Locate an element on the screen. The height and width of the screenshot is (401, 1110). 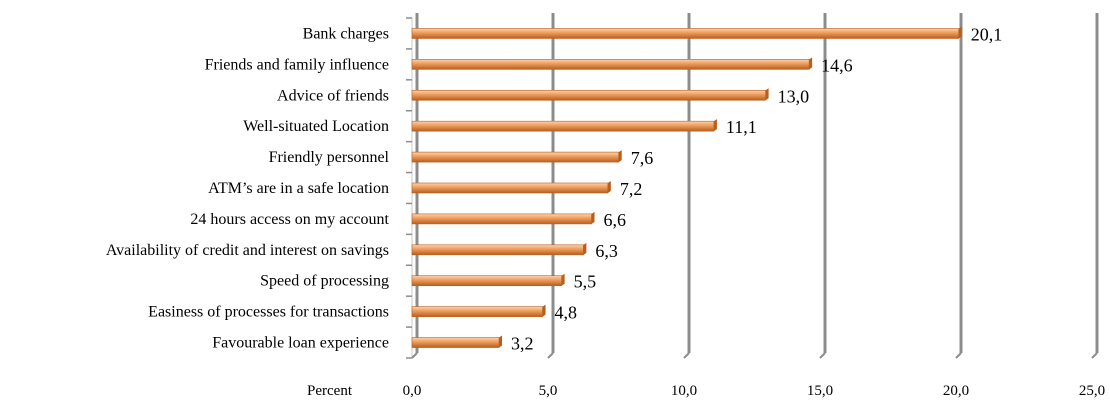
category-label: Easiness of processes for transactions is located at coordinates (268, 312).